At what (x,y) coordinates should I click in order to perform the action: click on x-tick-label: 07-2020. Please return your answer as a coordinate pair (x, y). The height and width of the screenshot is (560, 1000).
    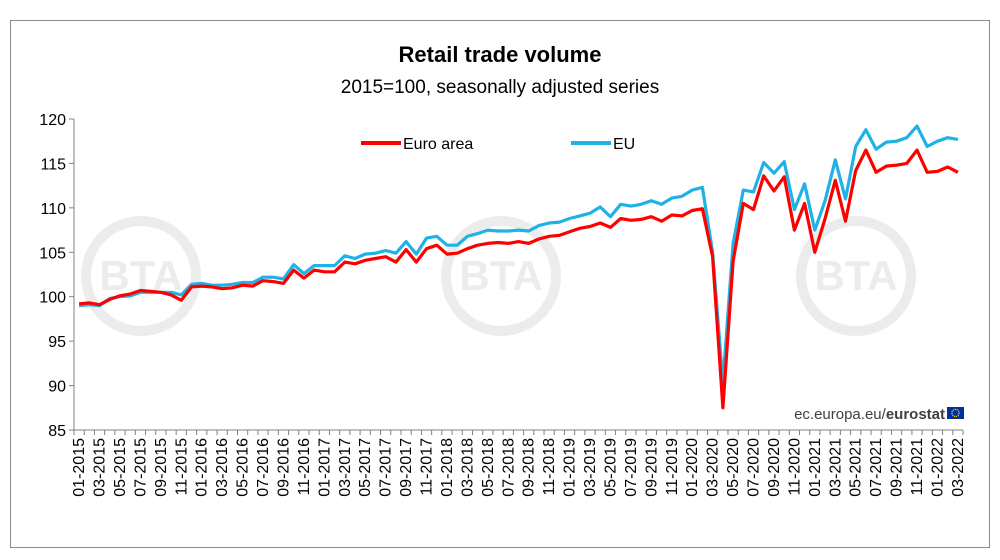
    Looking at the image, I should click on (754, 467).